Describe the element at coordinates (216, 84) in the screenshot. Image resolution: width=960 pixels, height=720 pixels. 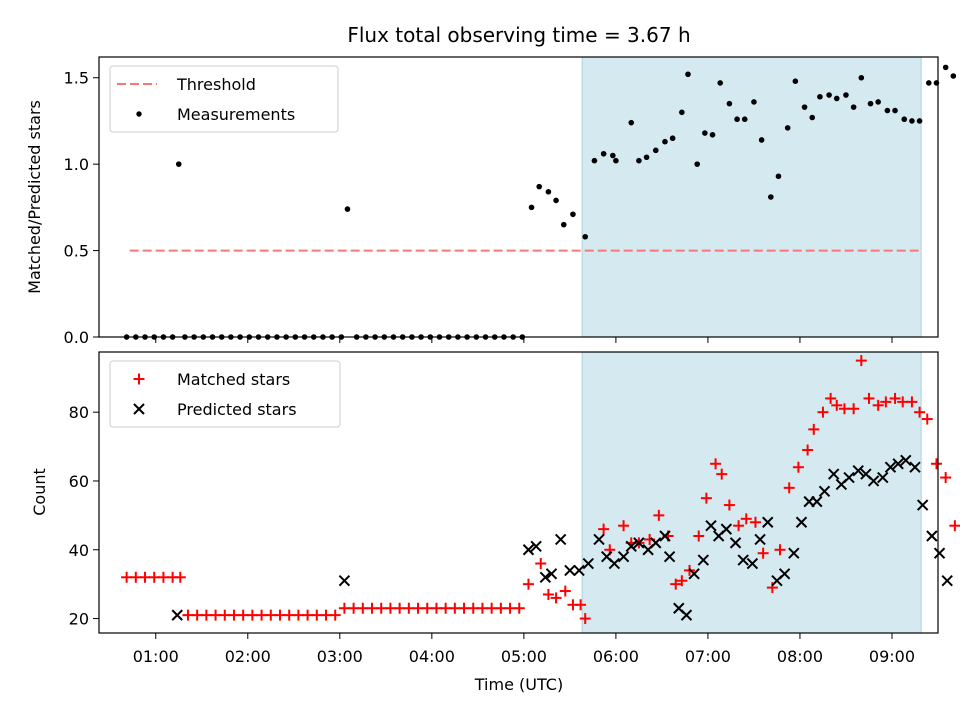
I see `legend-threshold-label: Threshold` at that location.